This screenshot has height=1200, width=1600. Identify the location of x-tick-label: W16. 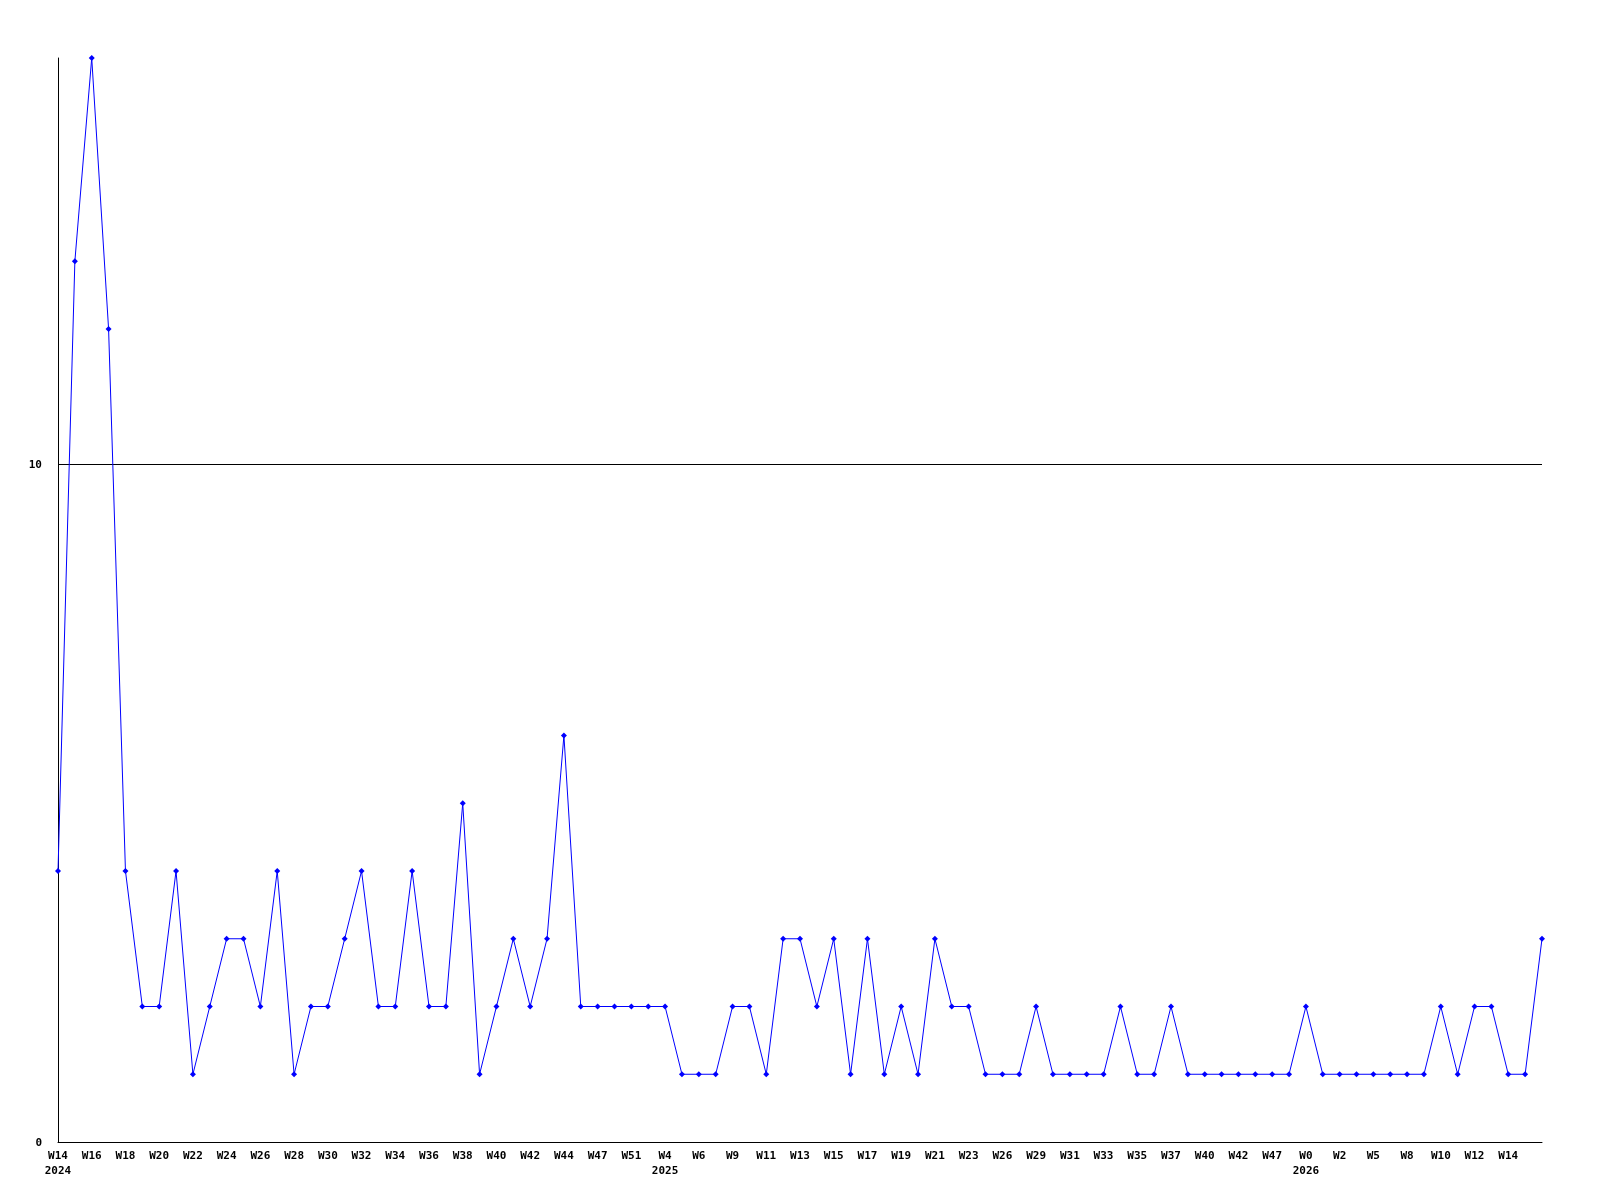
(92, 1155).